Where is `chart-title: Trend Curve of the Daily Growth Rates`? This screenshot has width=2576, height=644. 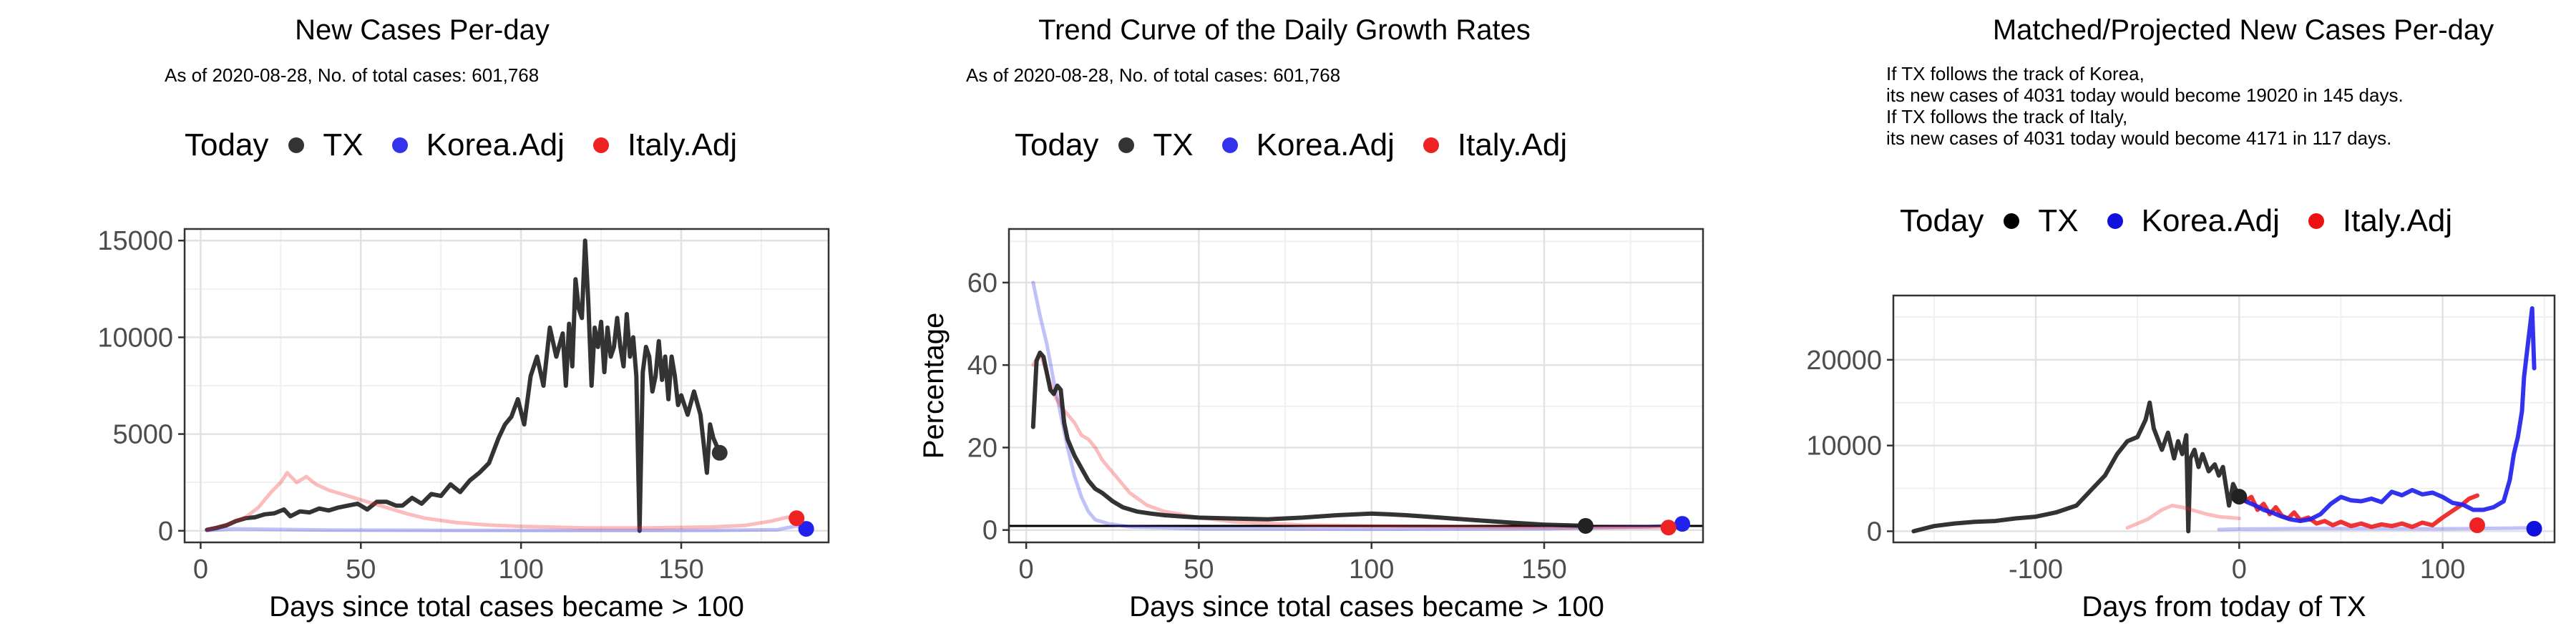
chart-title: Trend Curve of the Daily Growth Rates is located at coordinates (1284, 30).